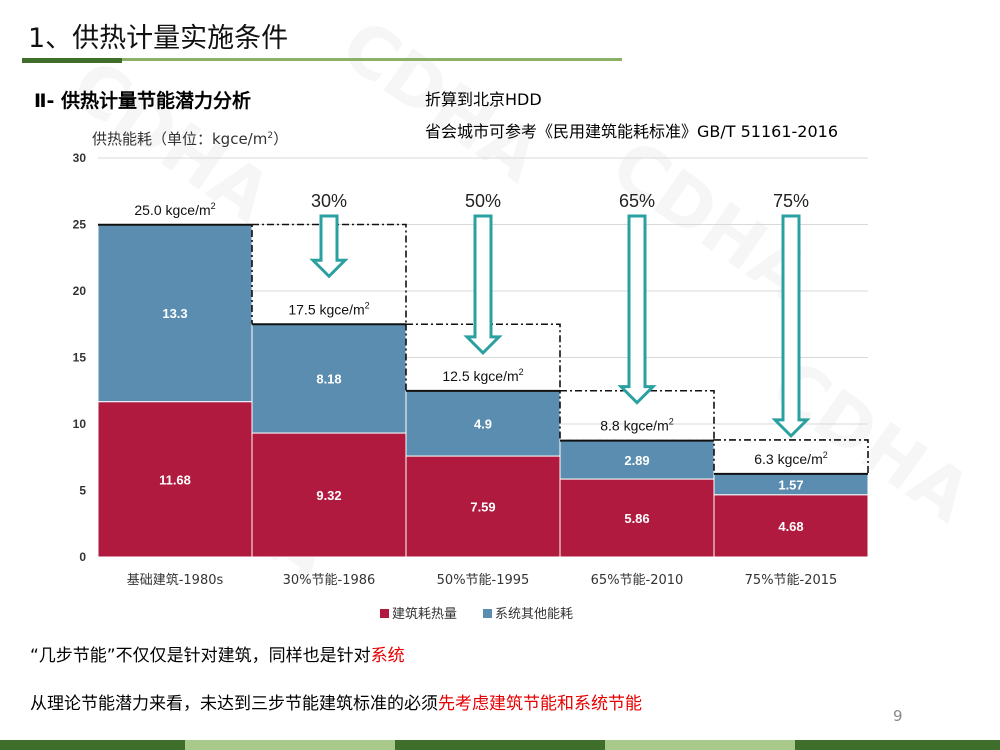  Describe the element at coordinates (80, 225) in the screenshot. I see `y-tick-label: 25` at that location.